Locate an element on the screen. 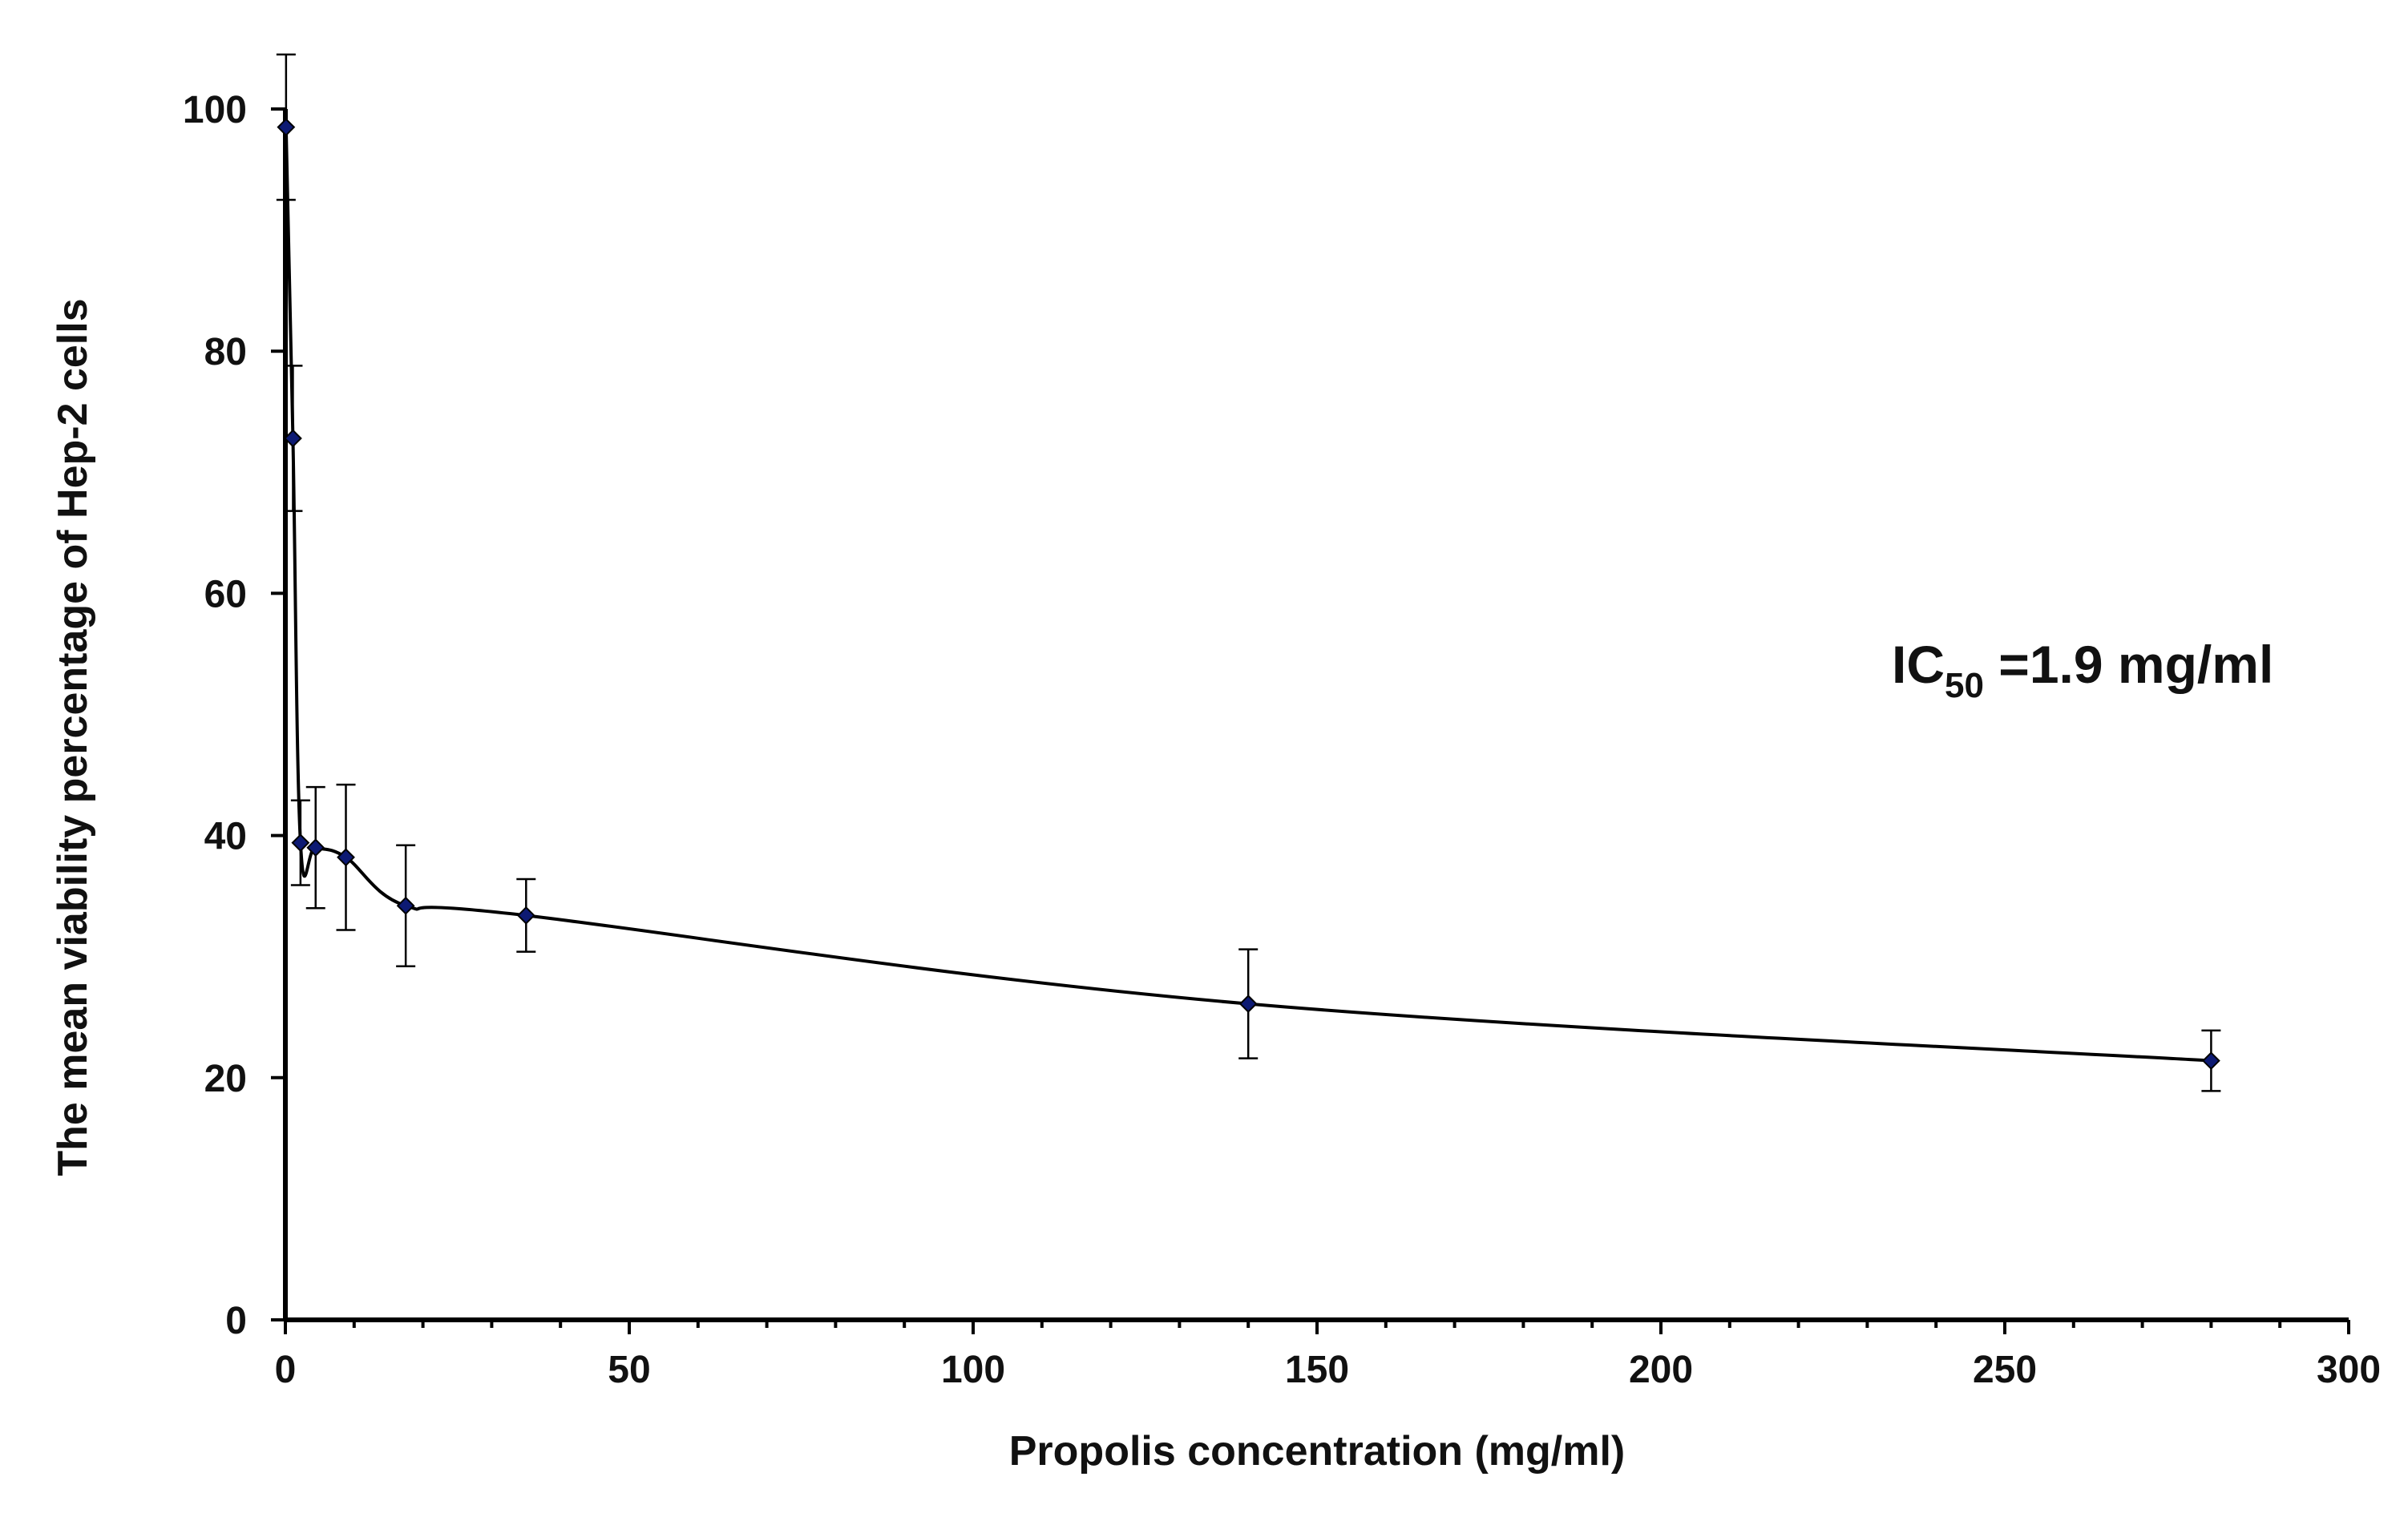  x-tick-label: 300 is located at coordinates (2349, 1370).